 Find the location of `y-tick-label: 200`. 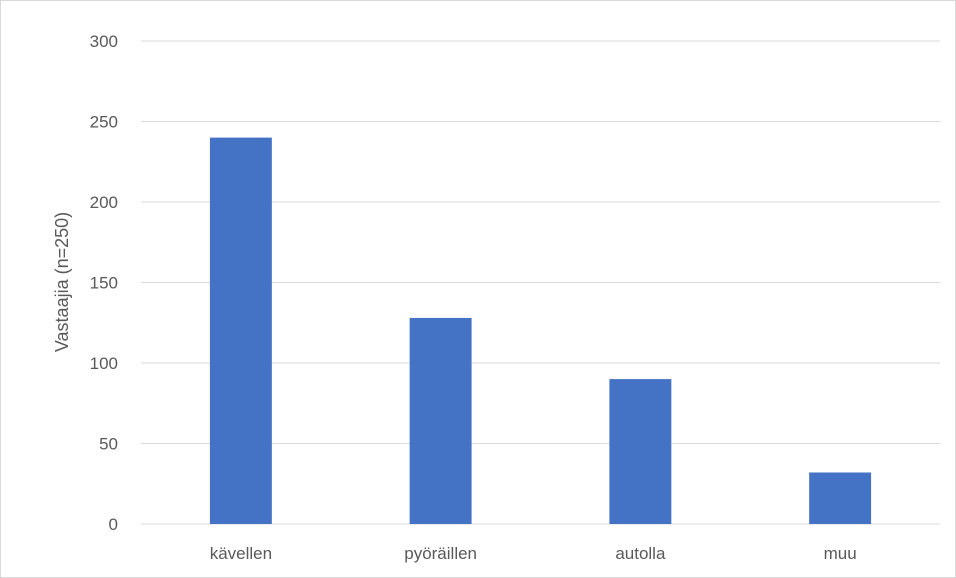

y-tick-label: 200 is located at coordinates (104, 202).